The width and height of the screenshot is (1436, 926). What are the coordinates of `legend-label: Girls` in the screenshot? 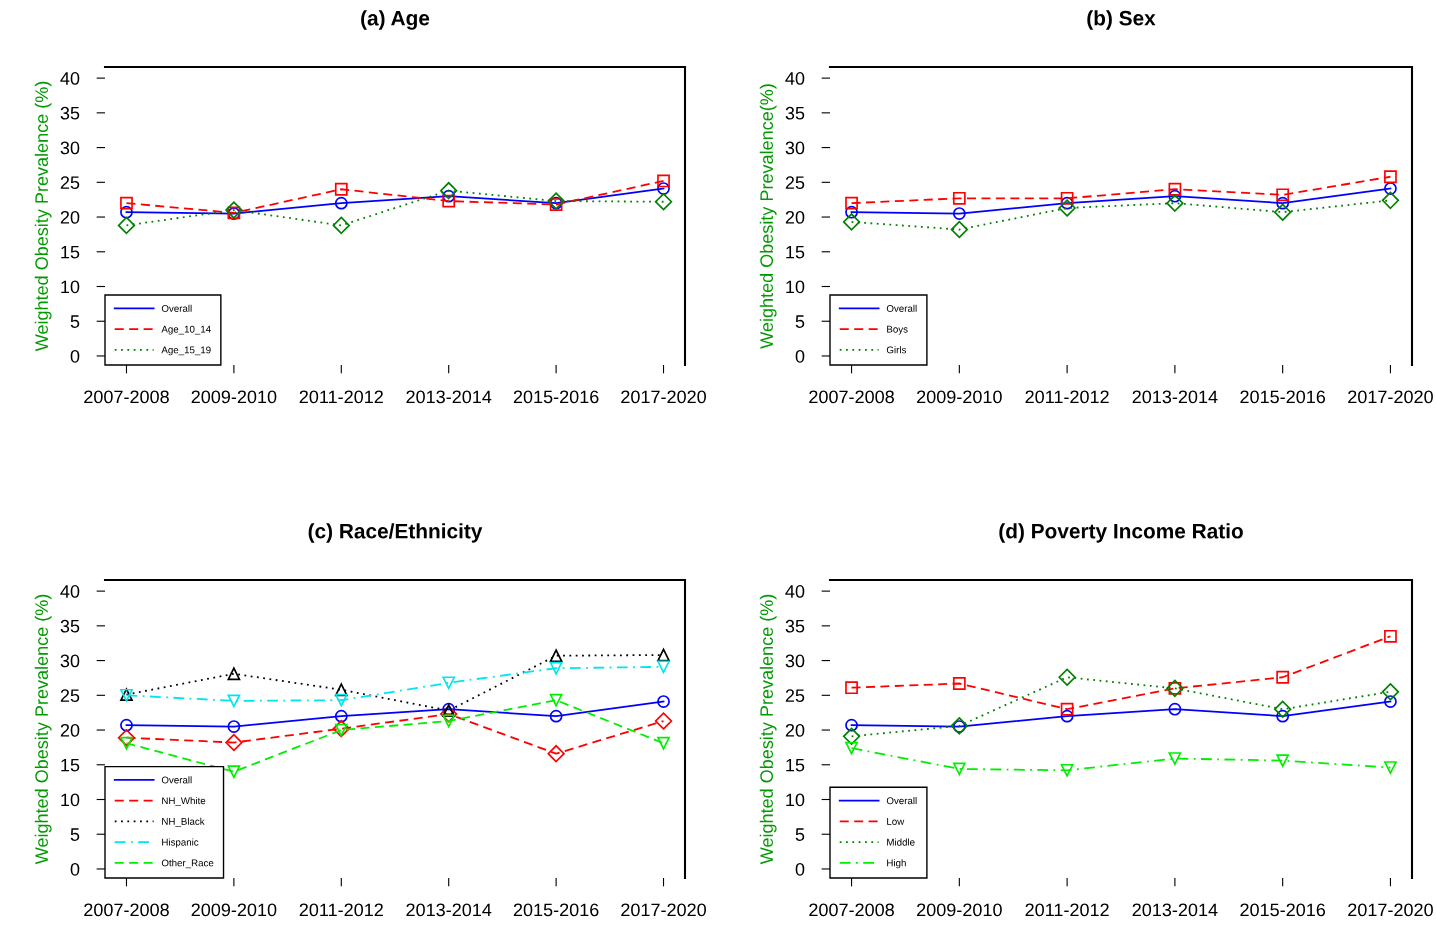 It's located at (896, 350).